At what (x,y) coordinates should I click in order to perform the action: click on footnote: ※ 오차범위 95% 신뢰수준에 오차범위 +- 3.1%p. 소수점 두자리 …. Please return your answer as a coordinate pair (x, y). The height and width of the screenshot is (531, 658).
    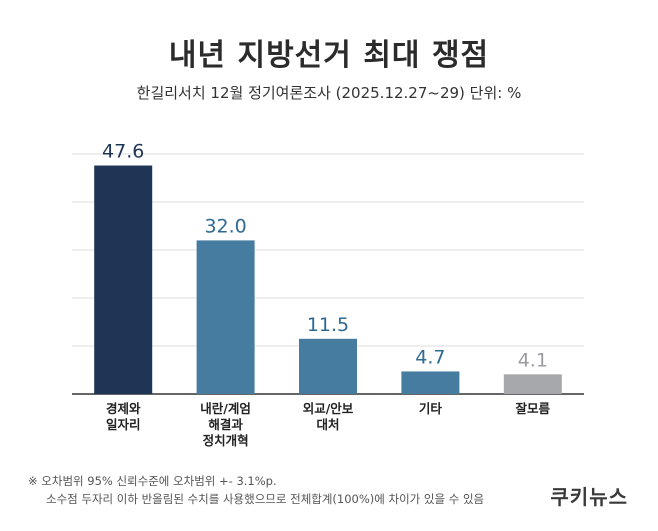
    Looking at the image, I should click on (256, 490).